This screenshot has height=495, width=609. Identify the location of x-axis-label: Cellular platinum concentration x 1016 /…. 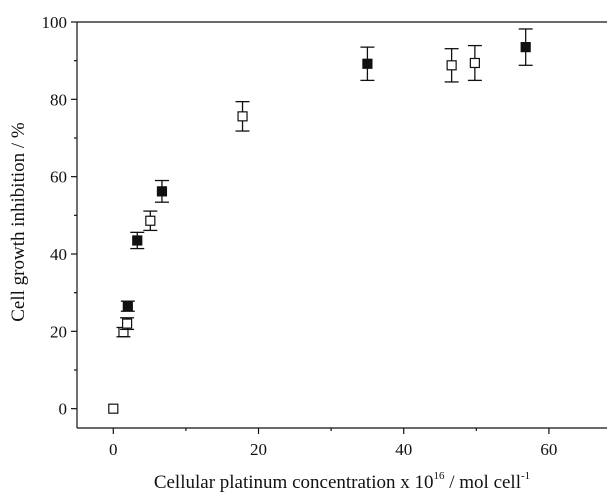
(342, 481).